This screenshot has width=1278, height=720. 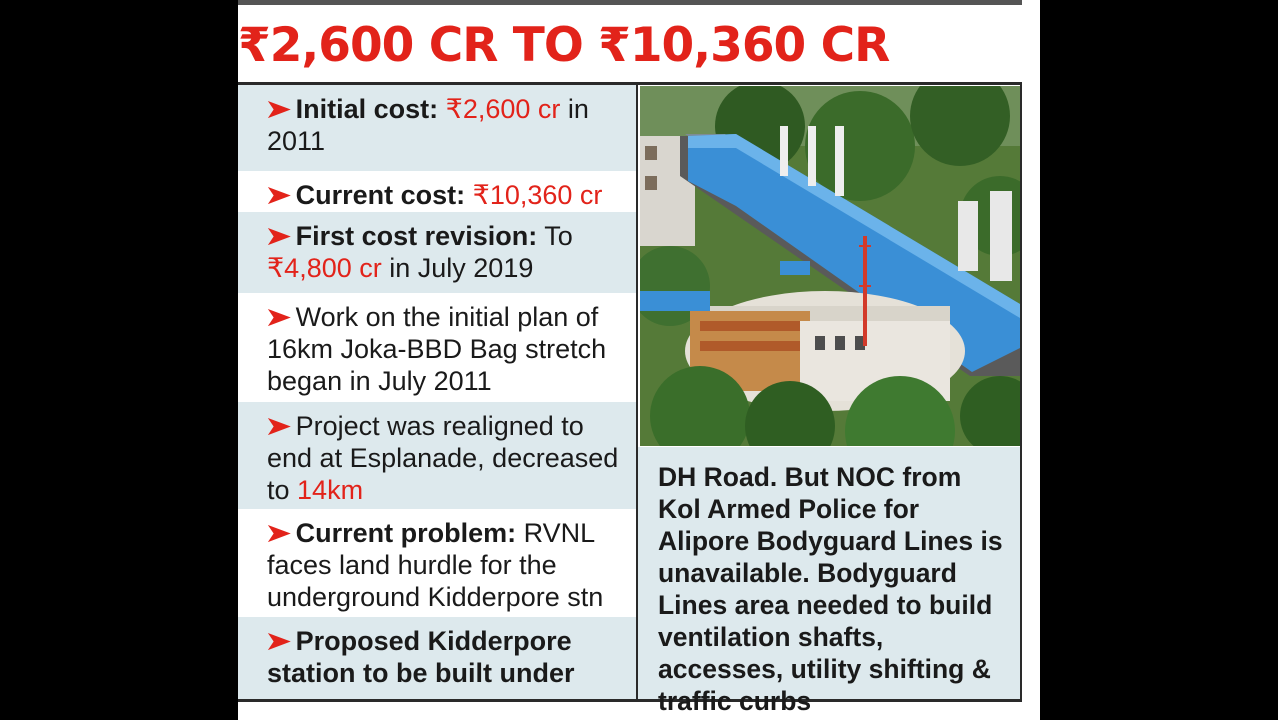 I want to click on metro-station-photo, so click(x=830, y=266).